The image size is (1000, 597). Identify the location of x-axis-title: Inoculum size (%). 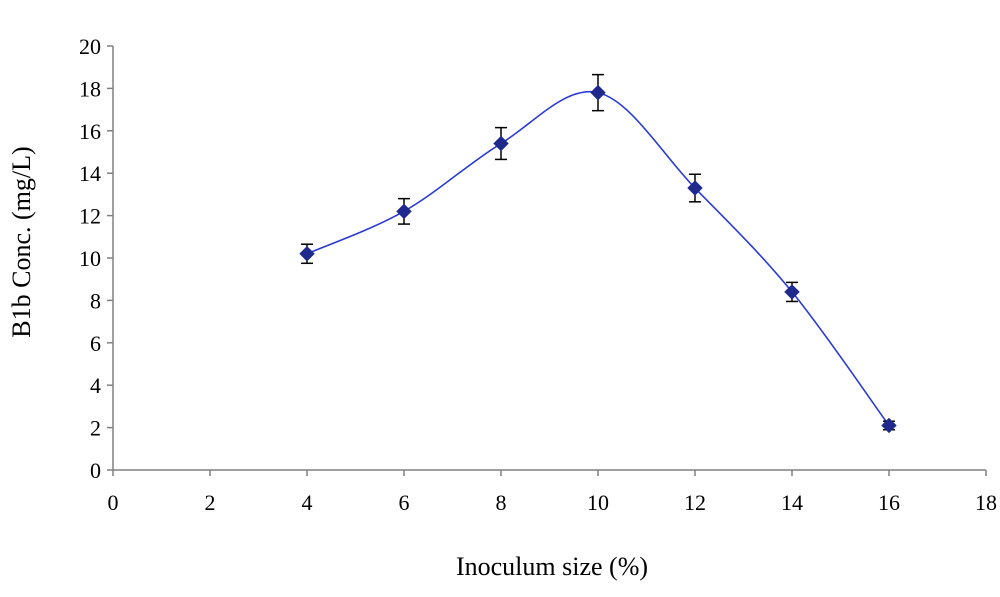
(552, 566).